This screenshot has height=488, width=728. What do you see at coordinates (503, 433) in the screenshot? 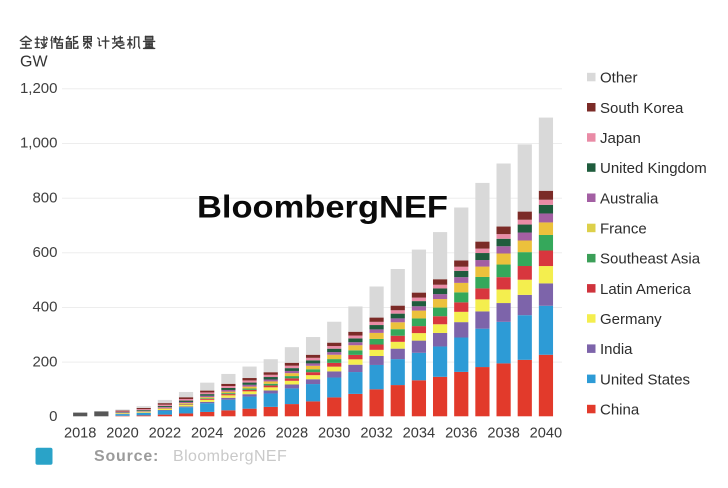
I see `svg-text: 2038` at bounding box center [503, 433].